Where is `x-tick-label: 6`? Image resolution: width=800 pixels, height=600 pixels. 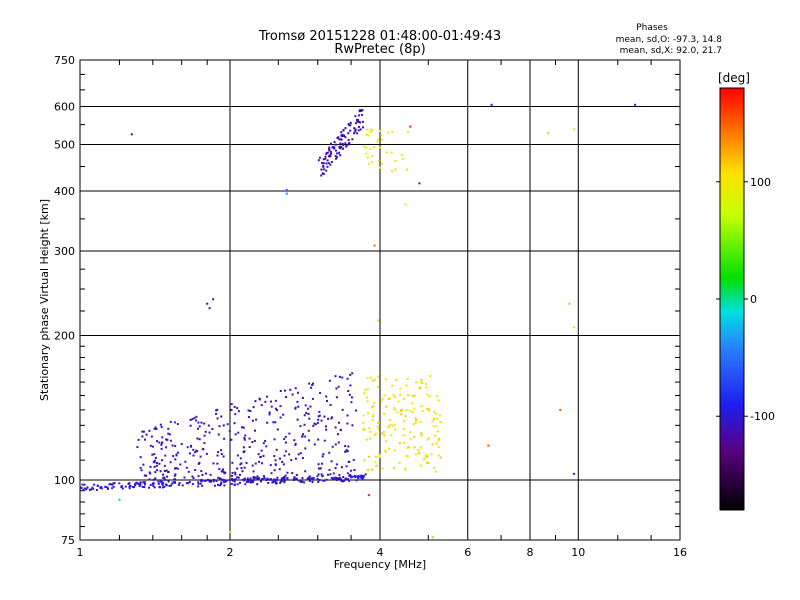
x-tick-label: 6 is located at coordinates (467, 552).